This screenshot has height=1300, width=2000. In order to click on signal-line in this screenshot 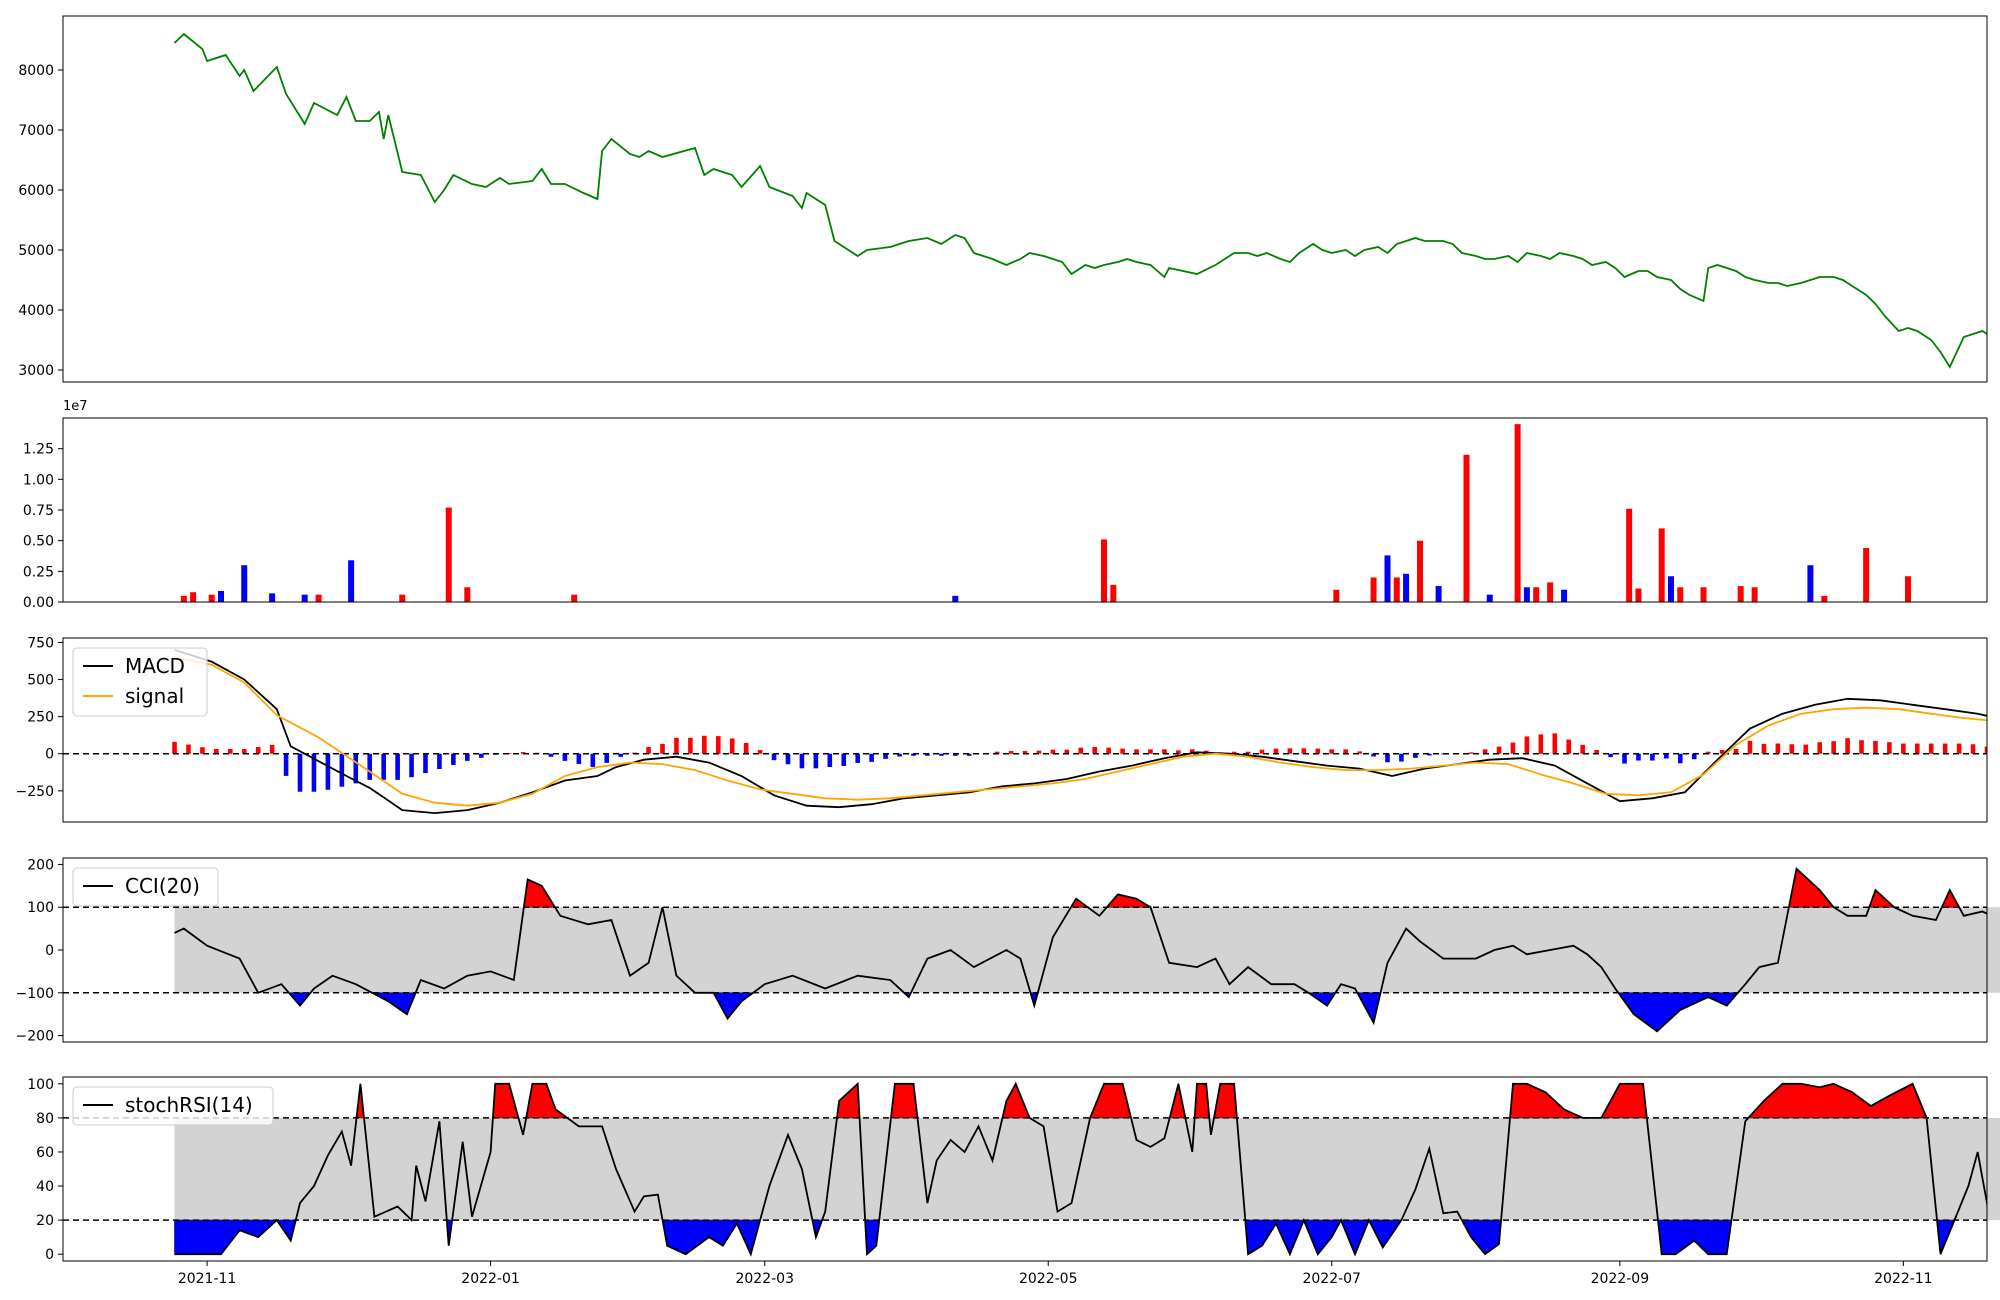, I will do `click(1080, 731)`.